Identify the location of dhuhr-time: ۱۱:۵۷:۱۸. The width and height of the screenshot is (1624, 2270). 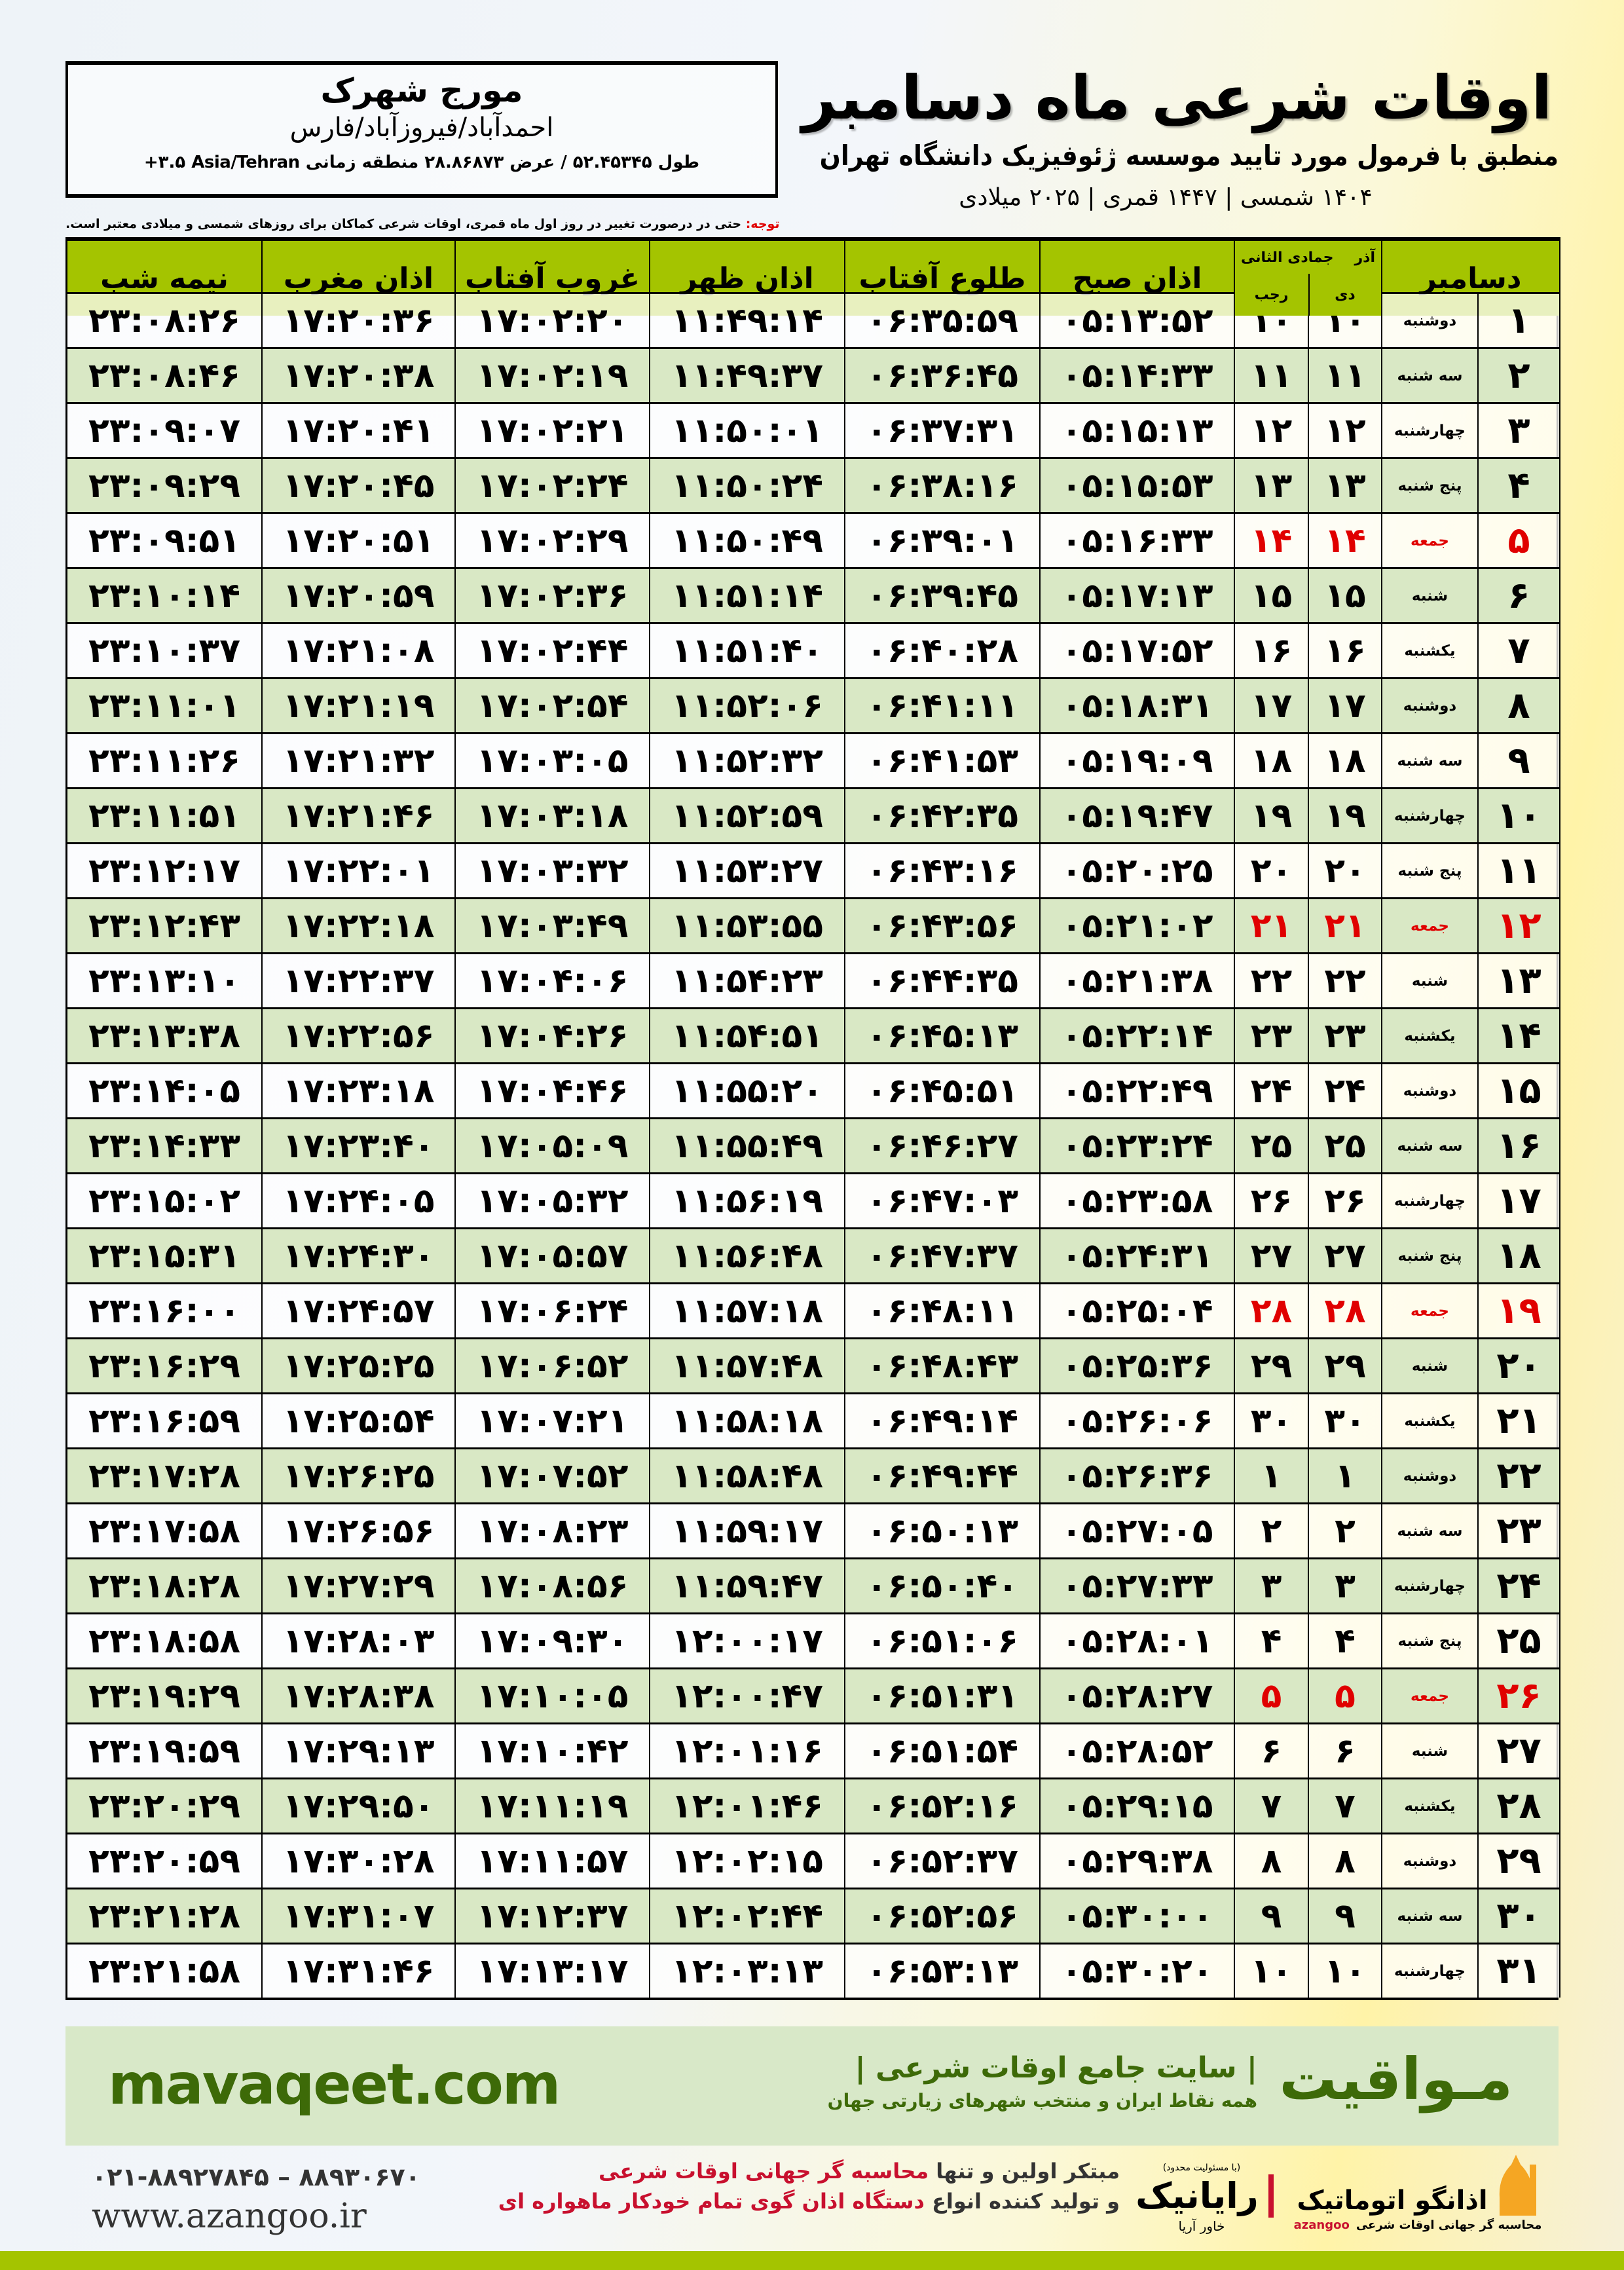
(747, 1309).